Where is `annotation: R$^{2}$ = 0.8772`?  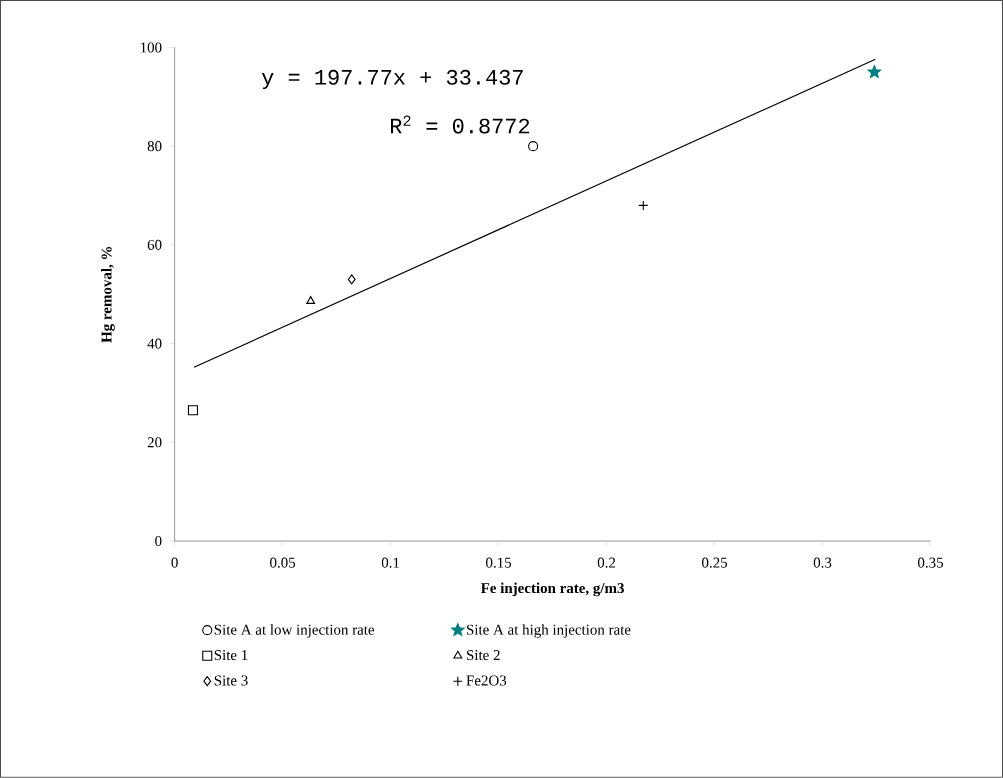 annotation: R$^{2}$ = 0.8772 is located at coordinates (460, 124).